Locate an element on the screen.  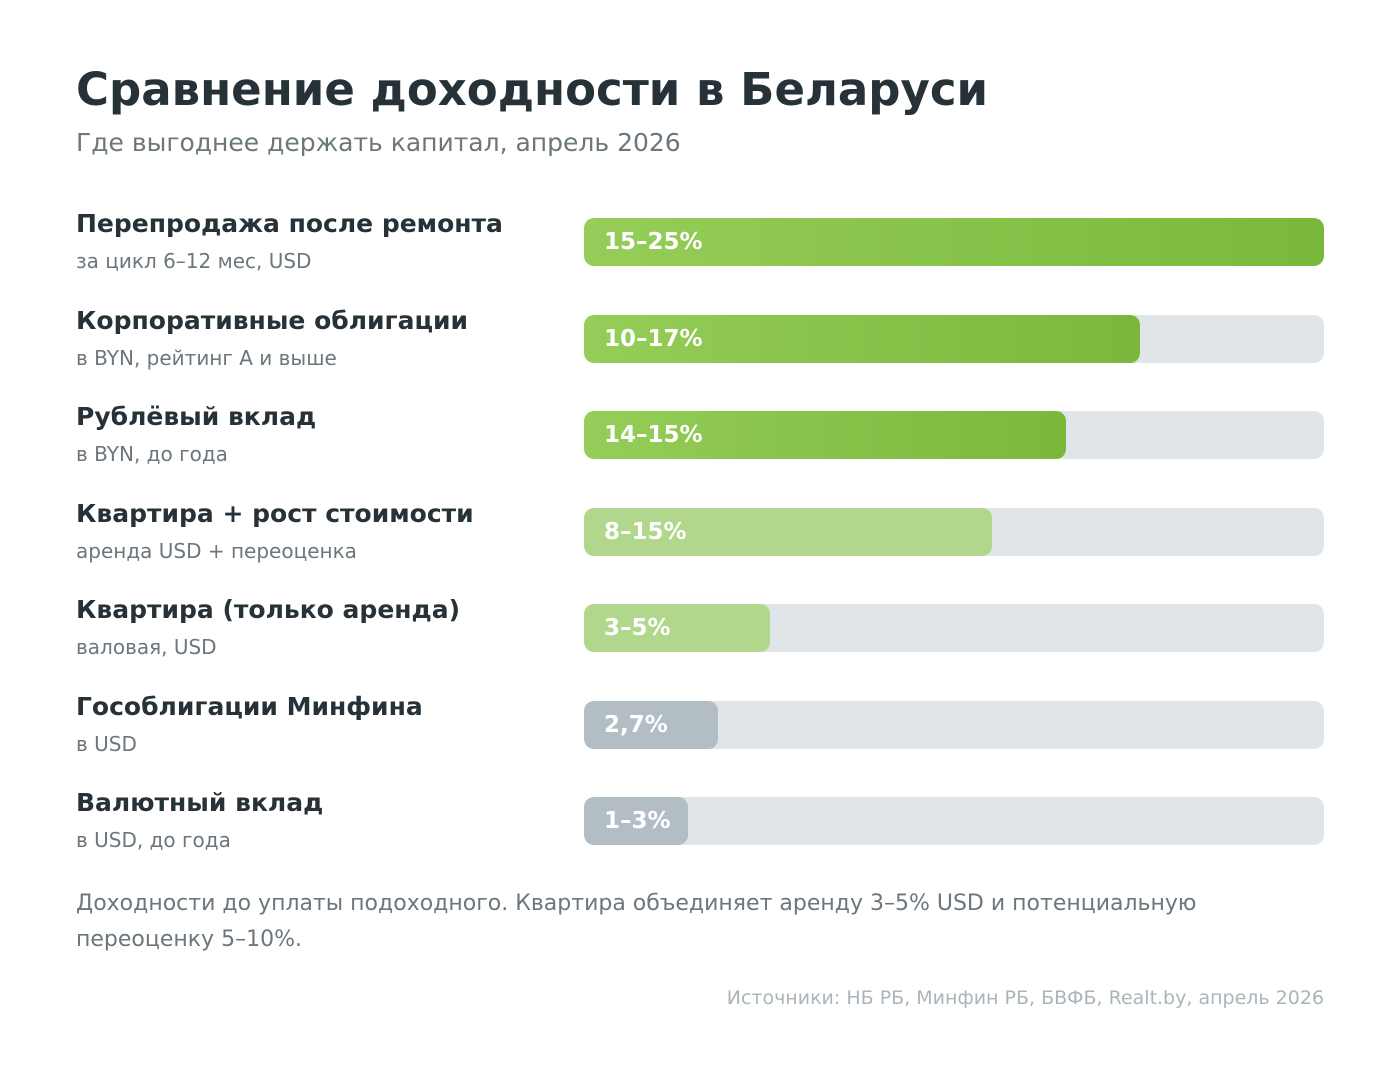
bar-value-label: 3–5% is located at coordinates (637, 628).